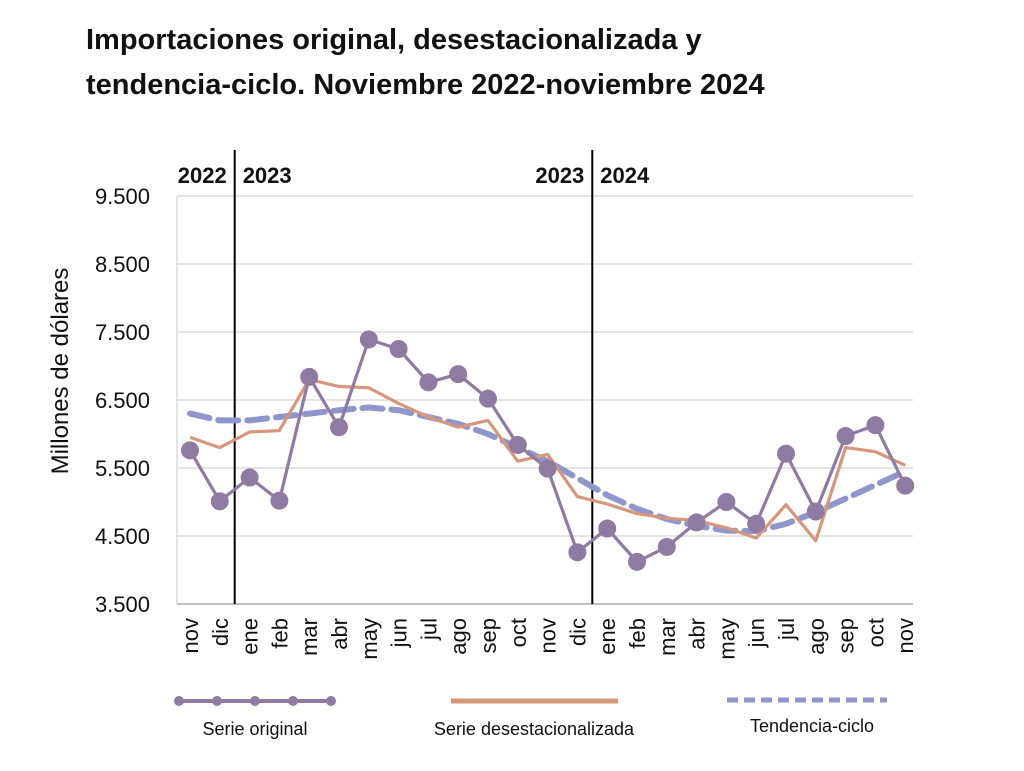 The width and height of the screenshot is (1024, 771). Describe the element at coordinates (625, 175) in the screenshot. I see `year-label: 2024` at that location.